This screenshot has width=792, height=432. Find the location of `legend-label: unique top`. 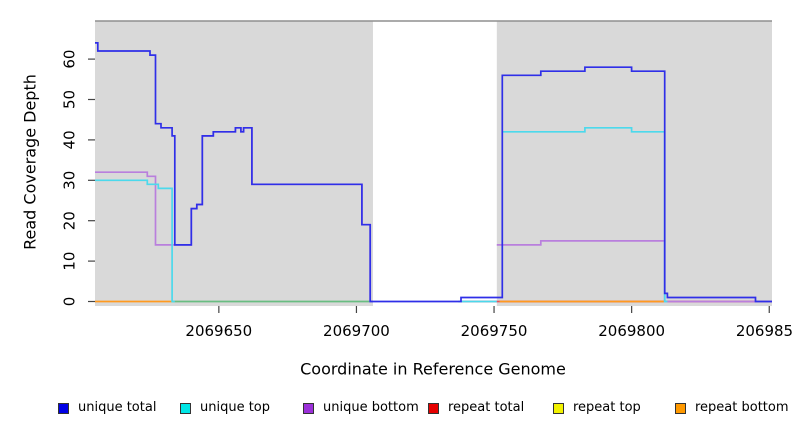

legend-label: unique top is located at coordinates (235, 407).